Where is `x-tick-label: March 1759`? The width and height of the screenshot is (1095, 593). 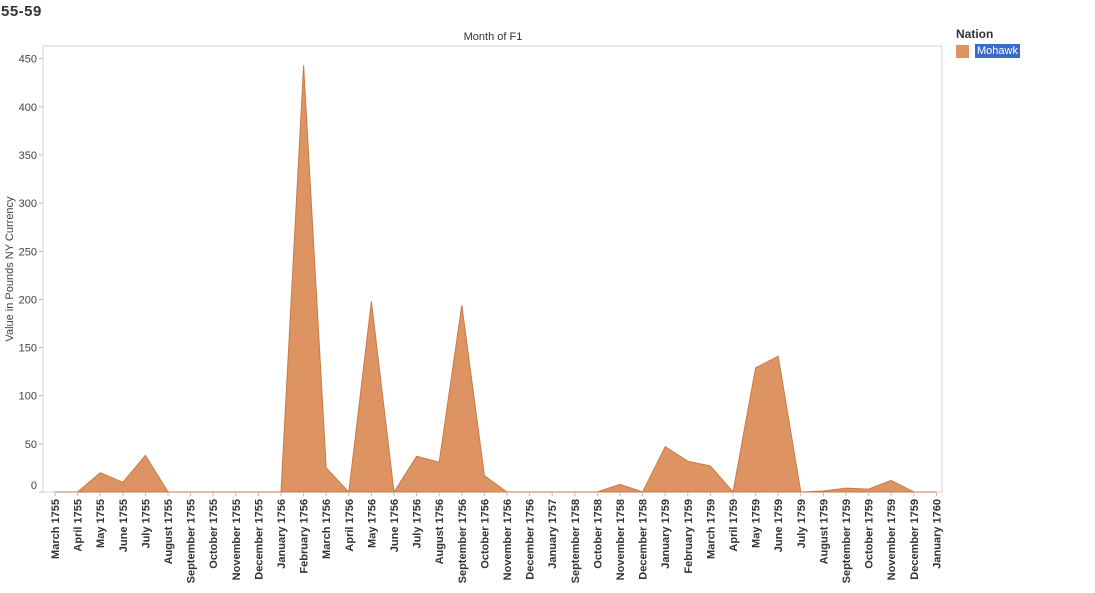
x-tick-label: March 1759 is located at coordinates (711, 529).